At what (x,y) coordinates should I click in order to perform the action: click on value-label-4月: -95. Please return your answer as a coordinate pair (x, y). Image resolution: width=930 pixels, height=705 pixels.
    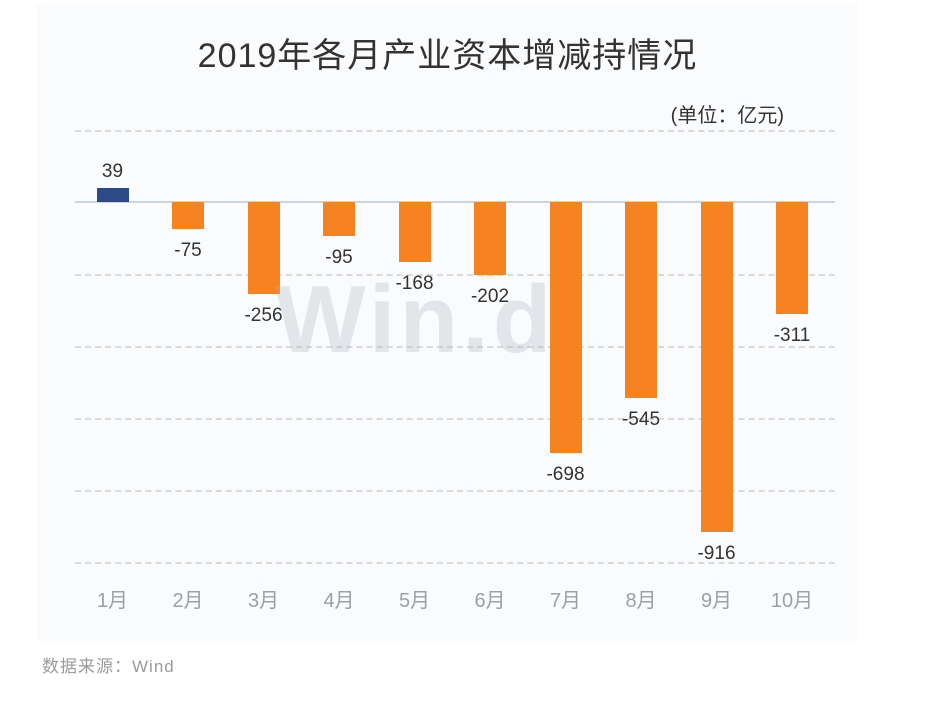
    Looking at the image, I should click on (339, 257).